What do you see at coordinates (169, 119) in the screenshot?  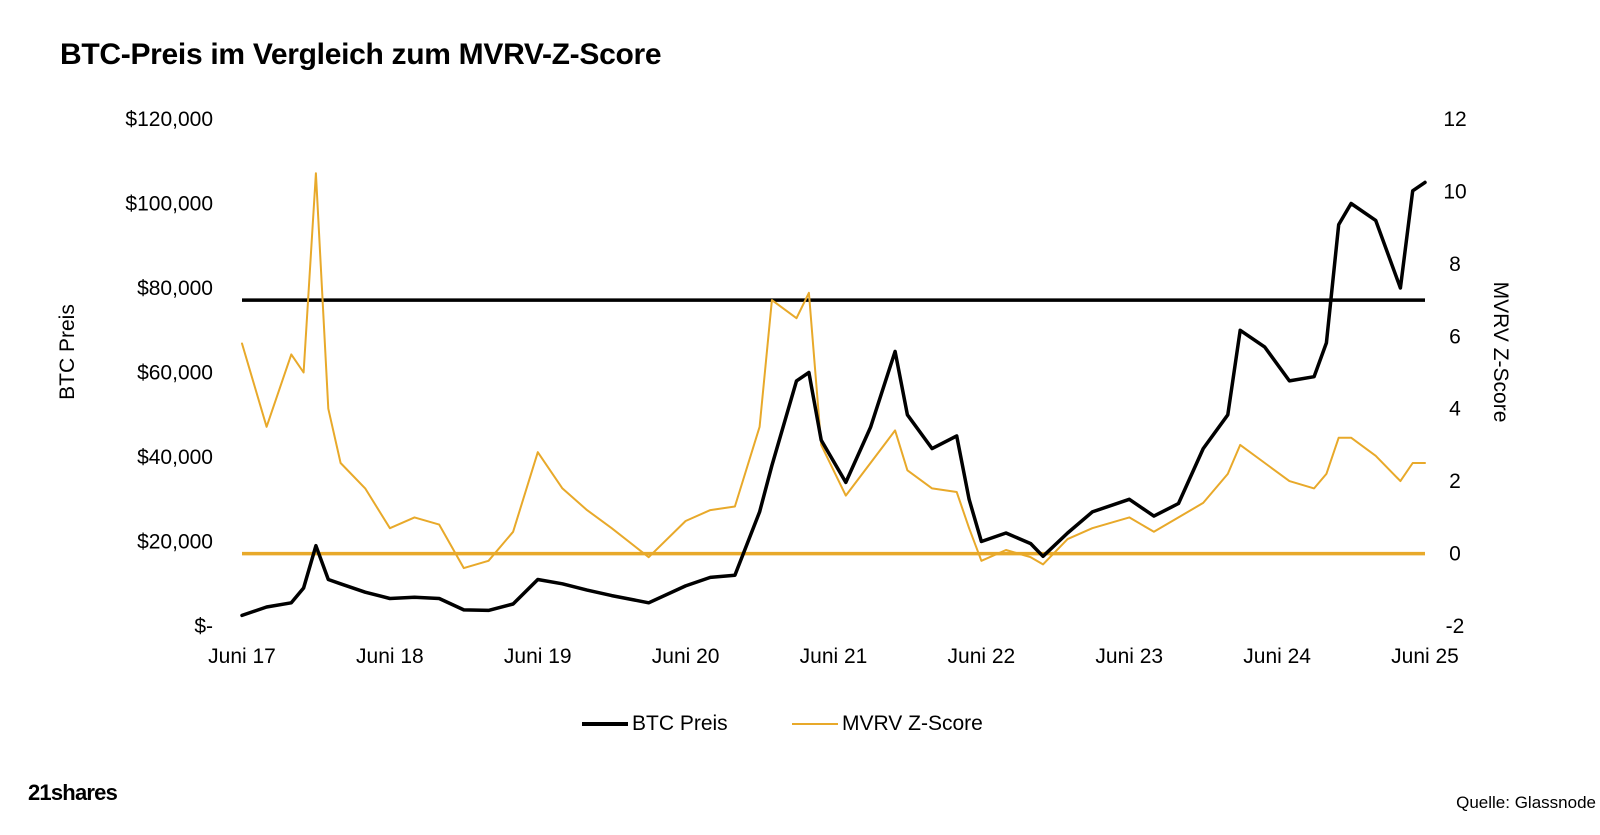 I see `y-left-tick-label: $120,000` at bounding box center [169, 119].